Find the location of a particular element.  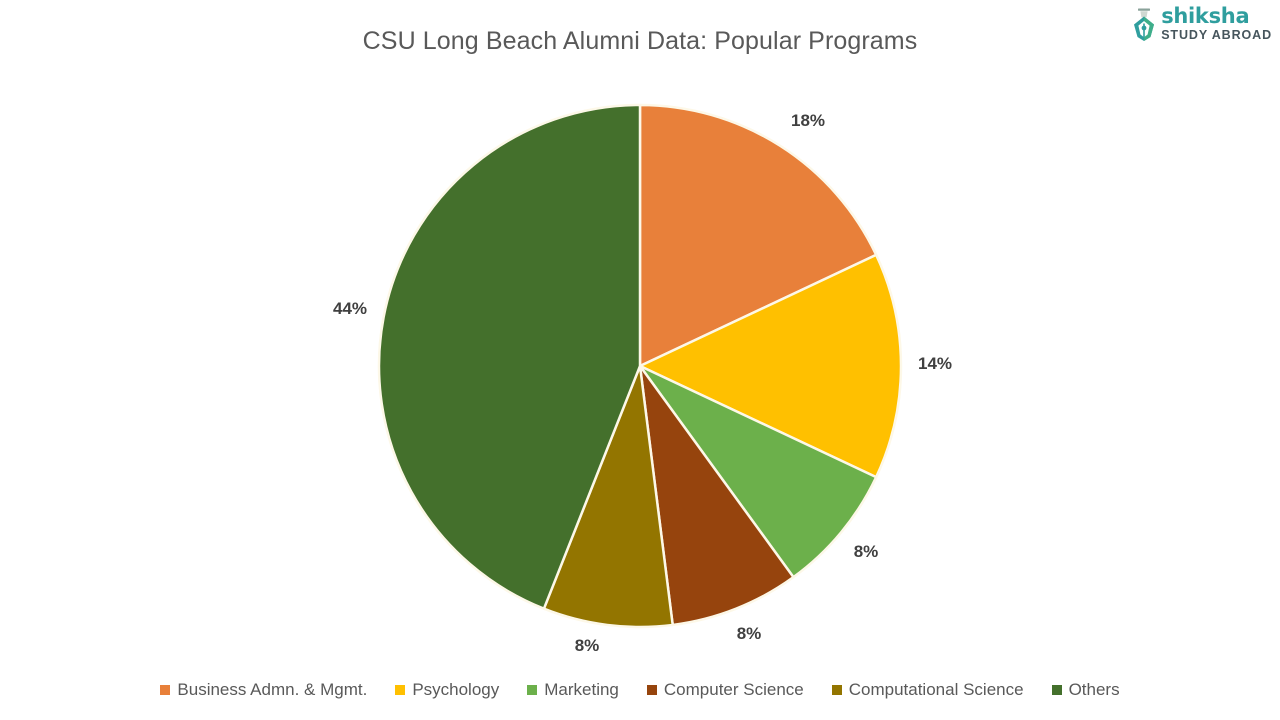

brand-logo: shiksha STUDY ABROAD is located at coordinates (1201, 24).